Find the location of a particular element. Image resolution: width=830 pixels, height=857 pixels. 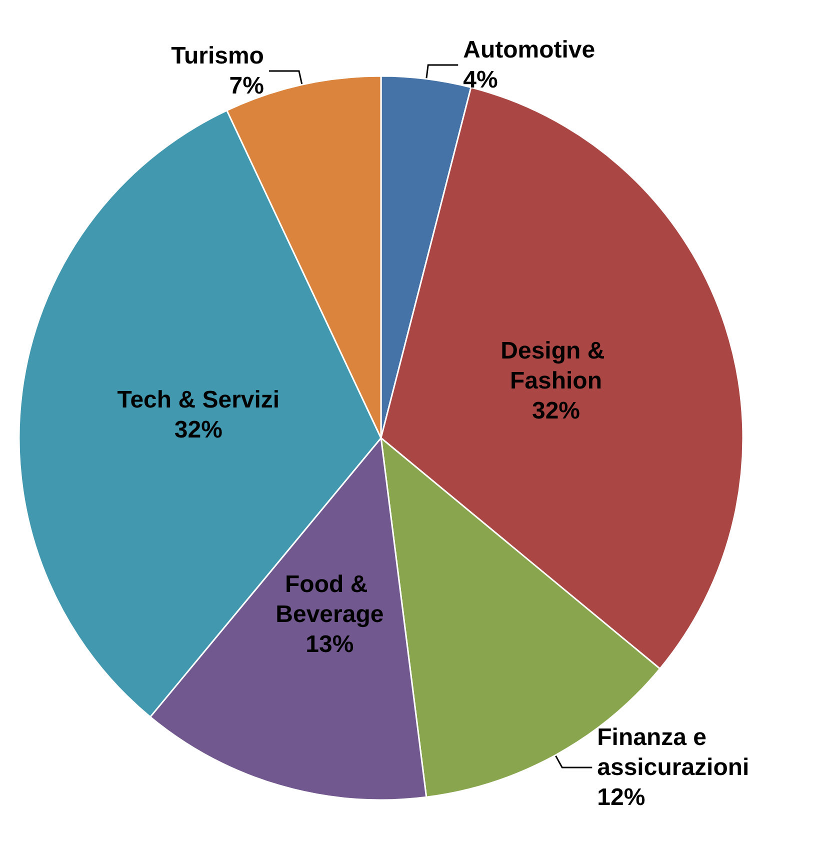

slice-label: Food & Beverage is located at coordinates (330, 599).